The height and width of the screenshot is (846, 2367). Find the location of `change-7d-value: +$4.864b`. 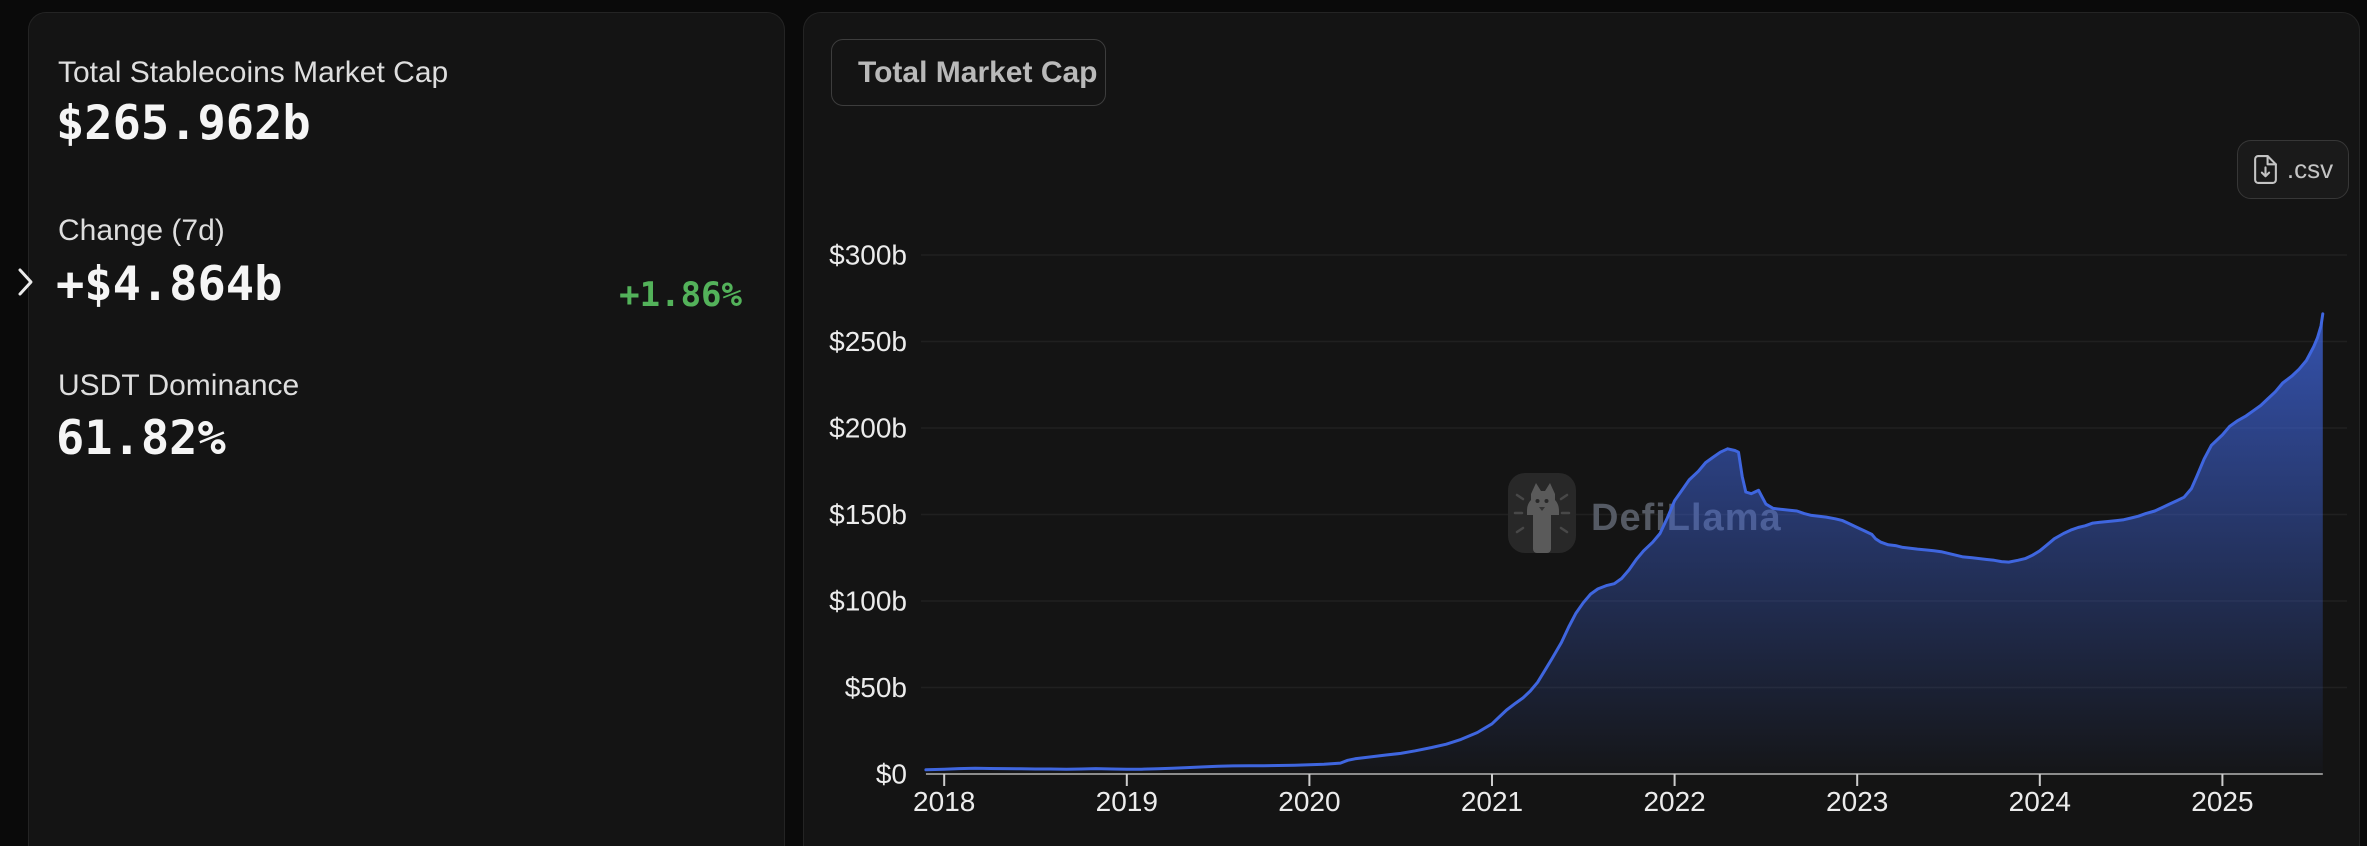

change-7d-value: +$4.864b is located at coordinates (169, 284).